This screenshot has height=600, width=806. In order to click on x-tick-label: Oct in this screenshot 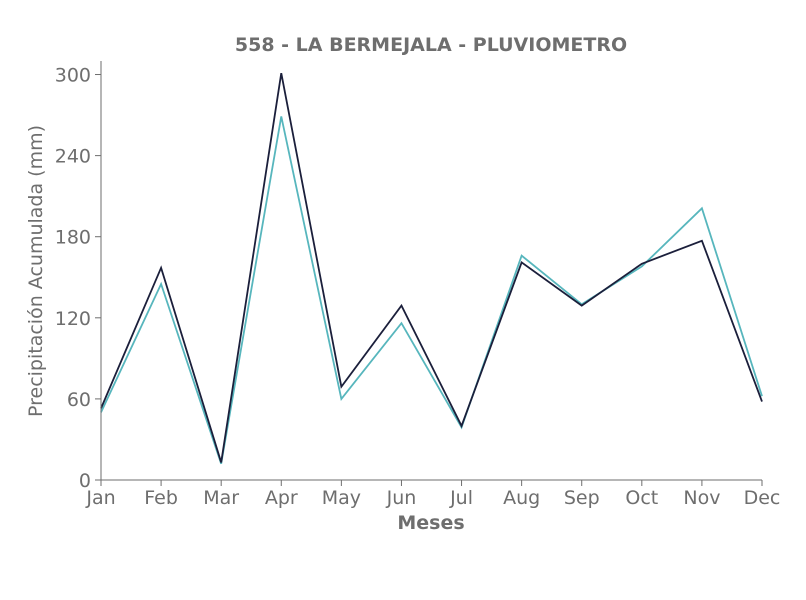, I will do `click(641, 498)`.